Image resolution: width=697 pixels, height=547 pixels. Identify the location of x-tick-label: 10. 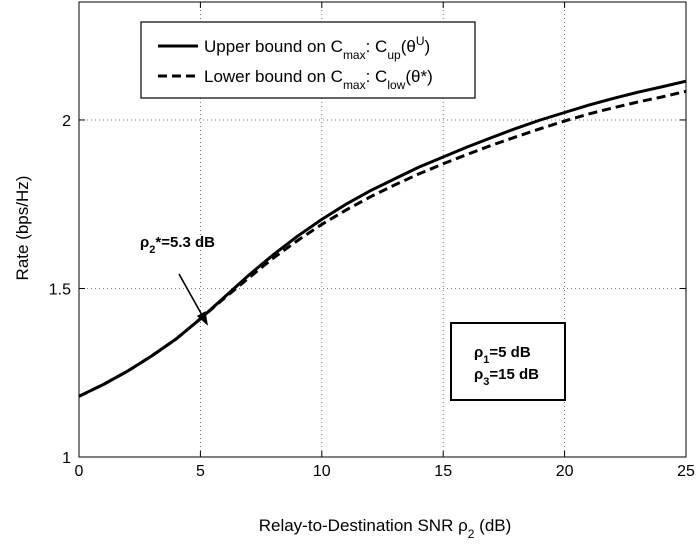
(322, 471).